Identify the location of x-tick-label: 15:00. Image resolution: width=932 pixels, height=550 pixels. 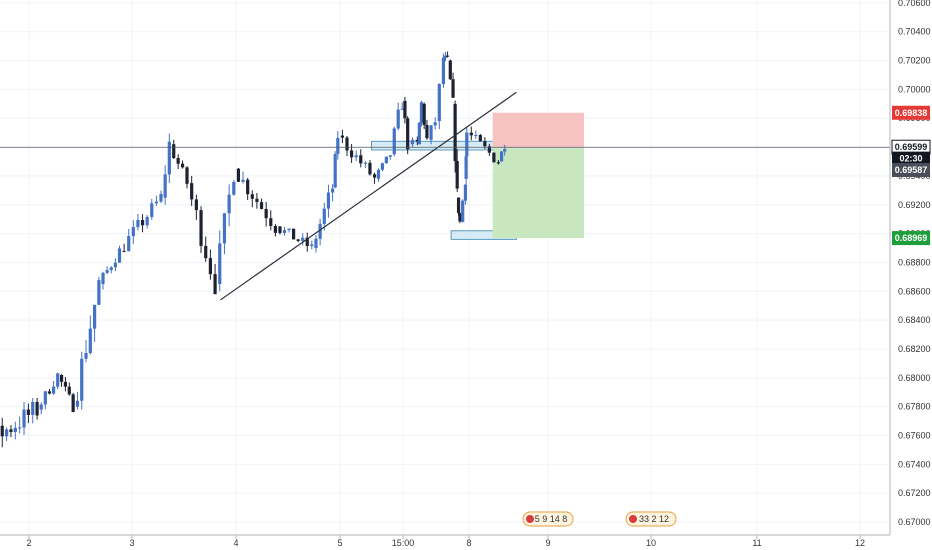
(403, 543).